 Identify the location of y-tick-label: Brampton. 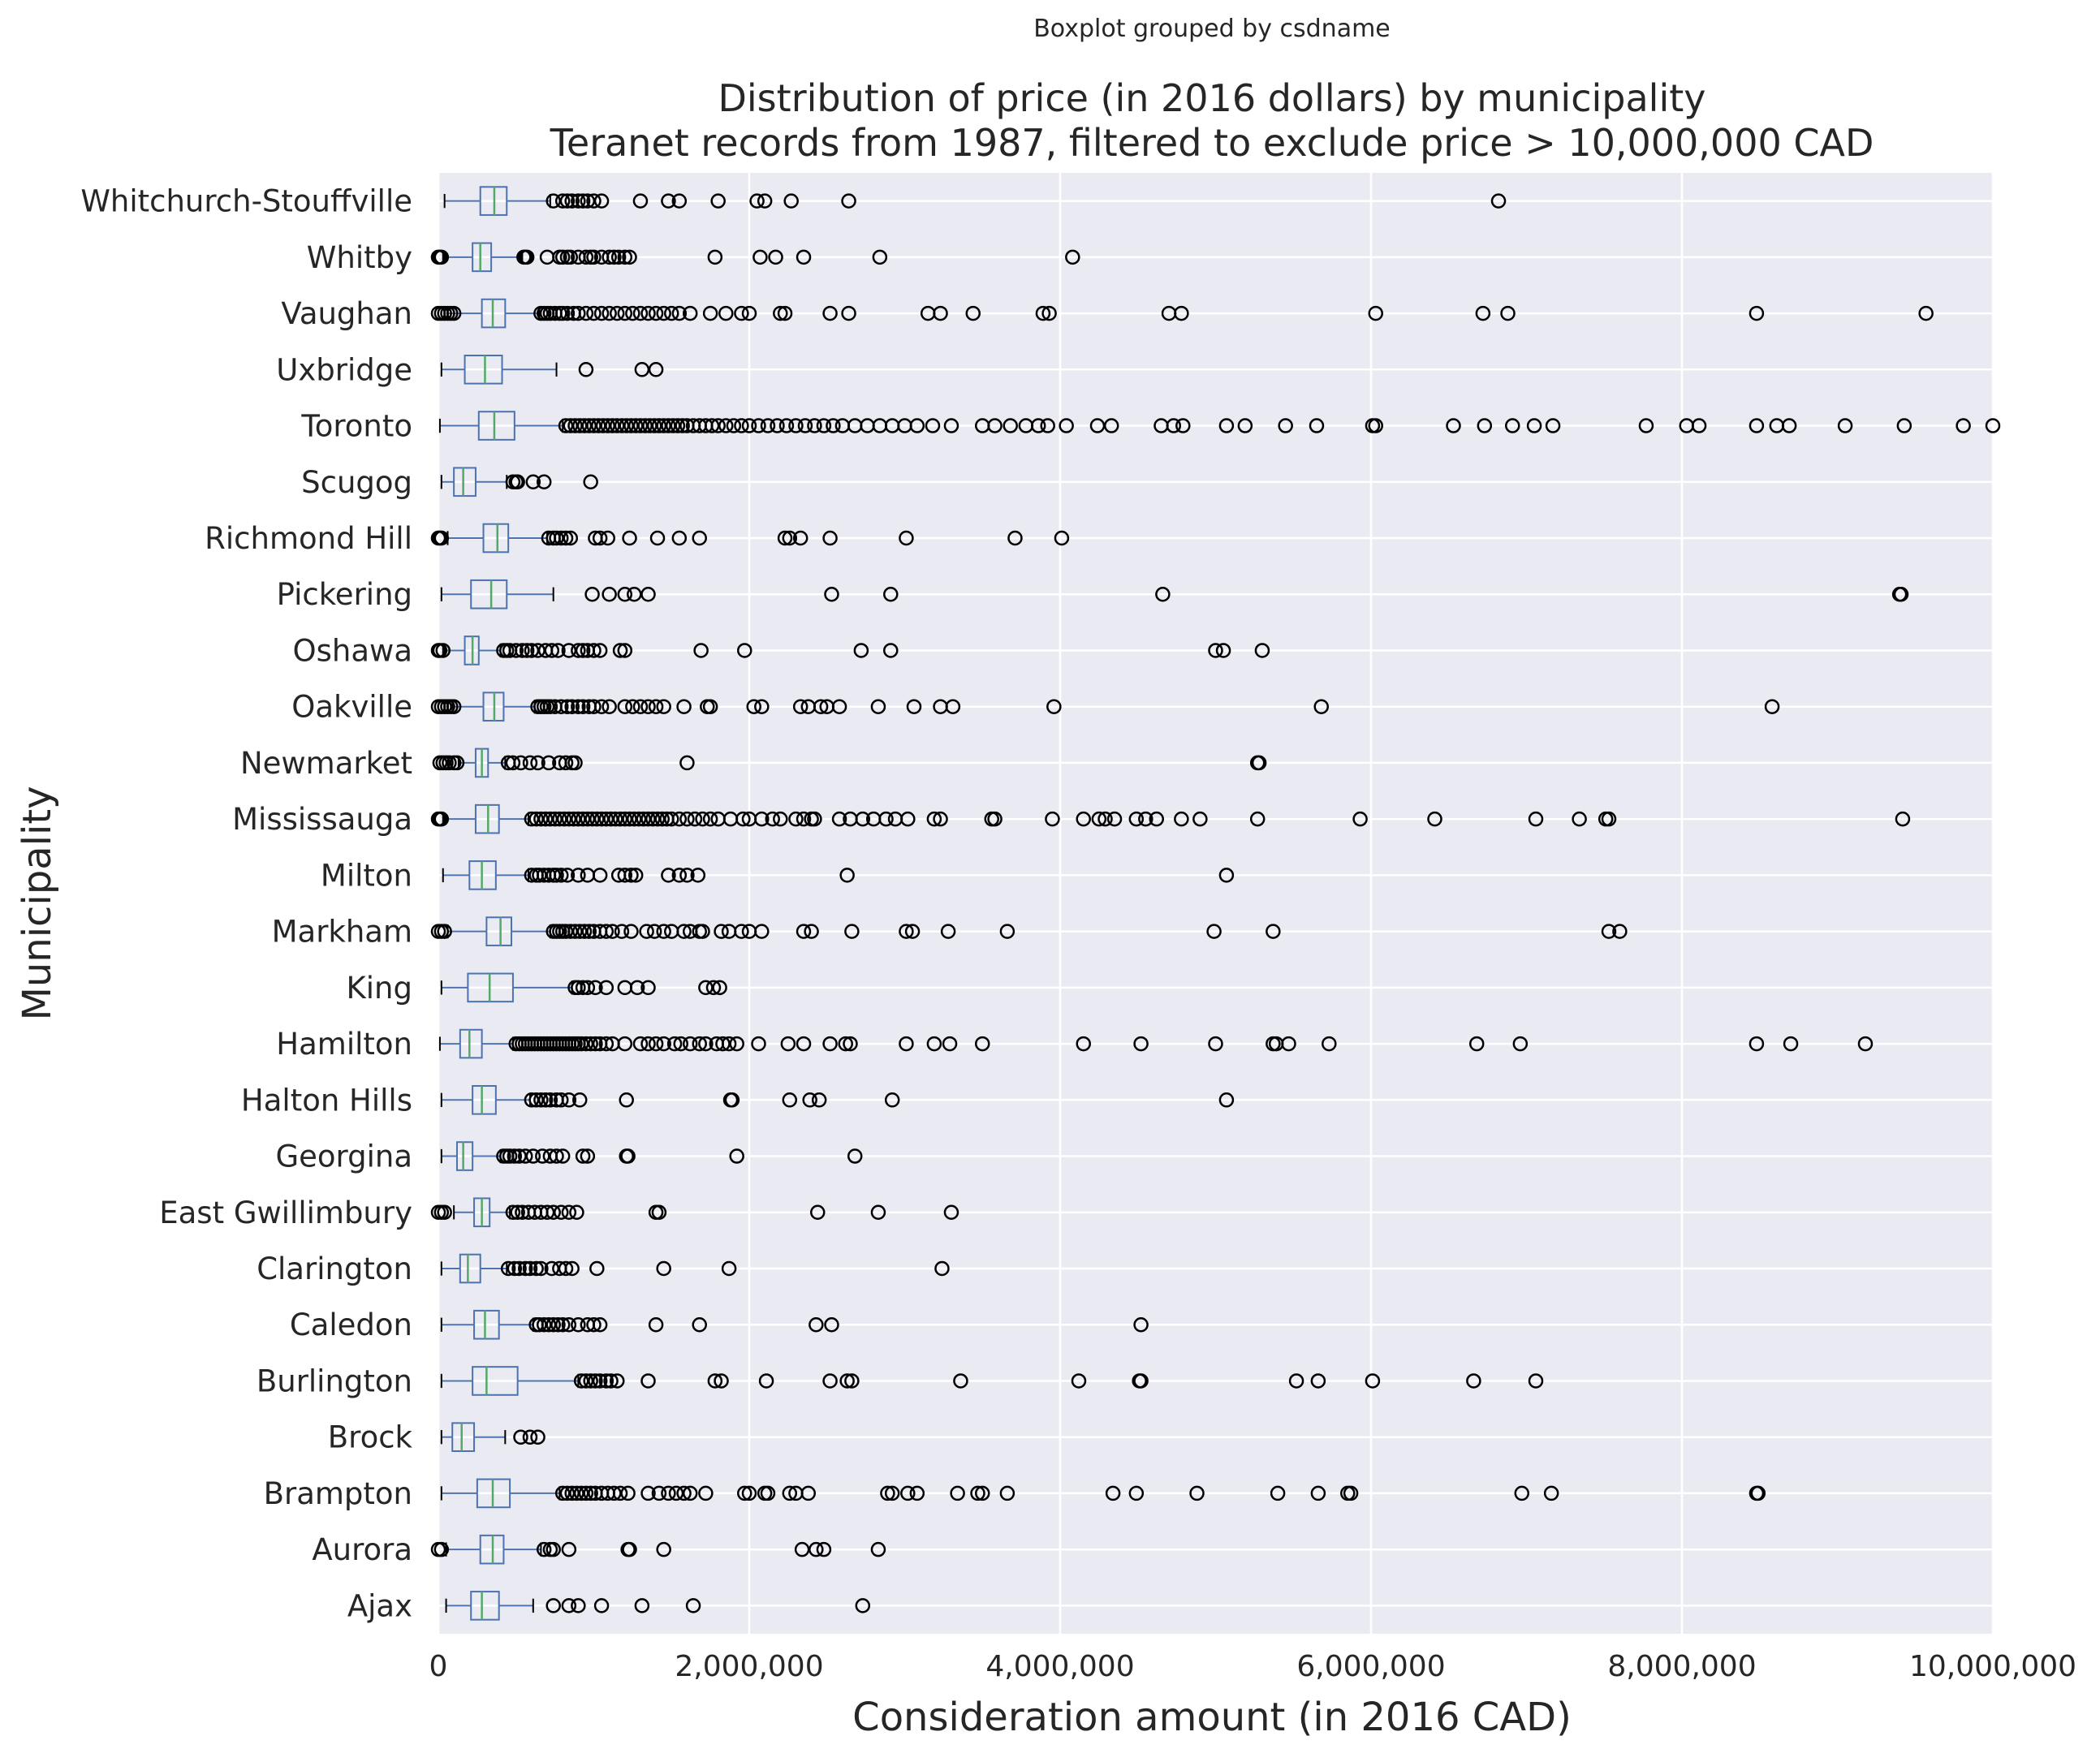
(338, 1493).